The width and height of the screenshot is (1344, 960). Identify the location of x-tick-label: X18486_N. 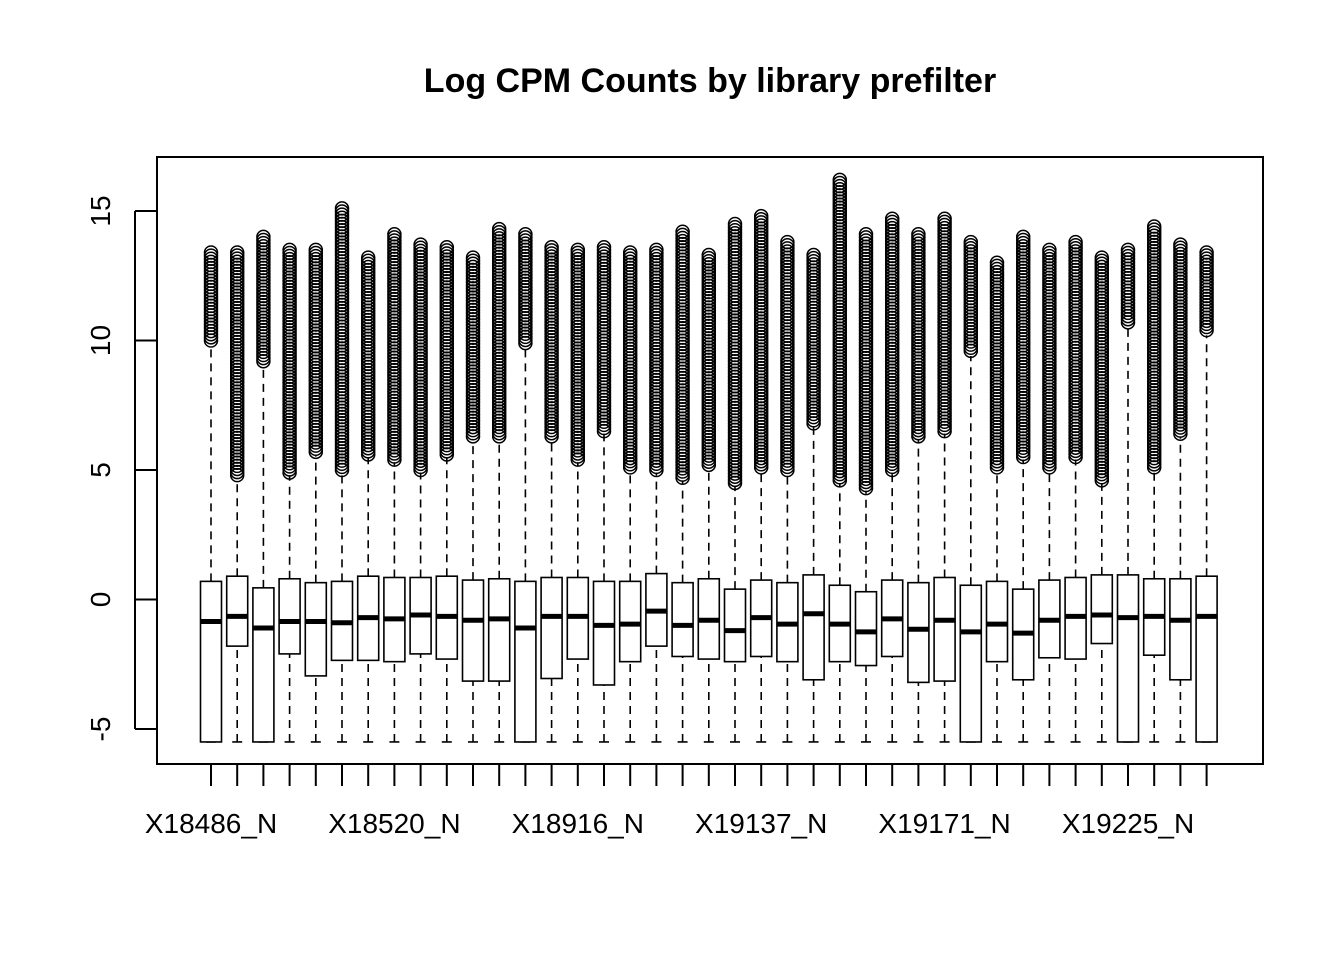
(211, 823).